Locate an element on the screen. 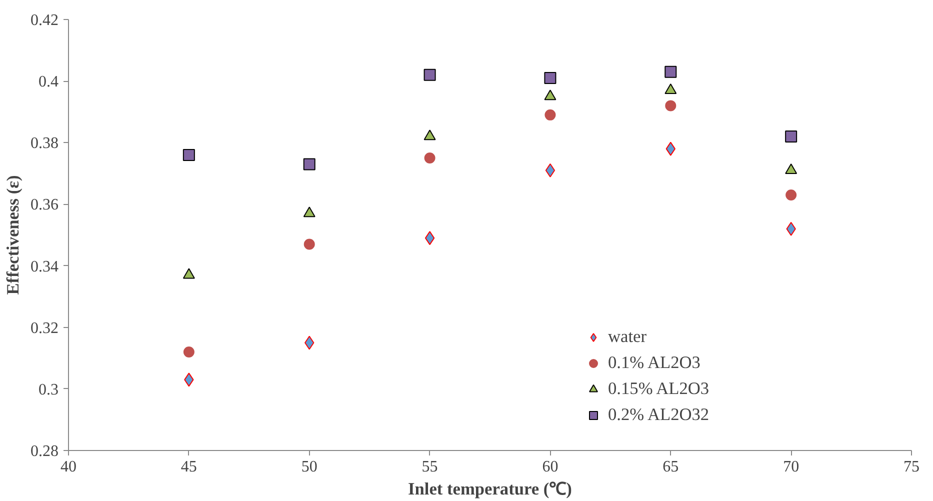  x-tick-label: 70 is located at coordinates (791, 467).